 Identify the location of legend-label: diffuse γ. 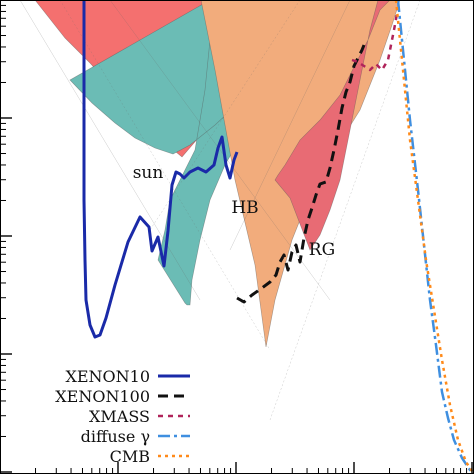
(115, 436).